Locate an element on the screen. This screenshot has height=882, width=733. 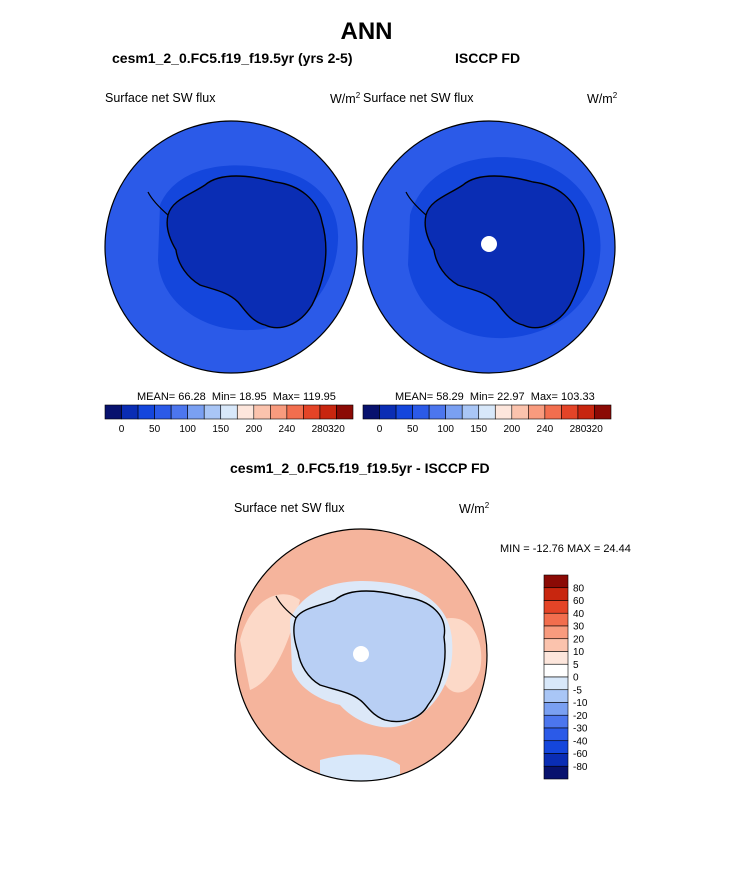
diff-colorbar-tick: 30 is located at coordinates (579, 627).